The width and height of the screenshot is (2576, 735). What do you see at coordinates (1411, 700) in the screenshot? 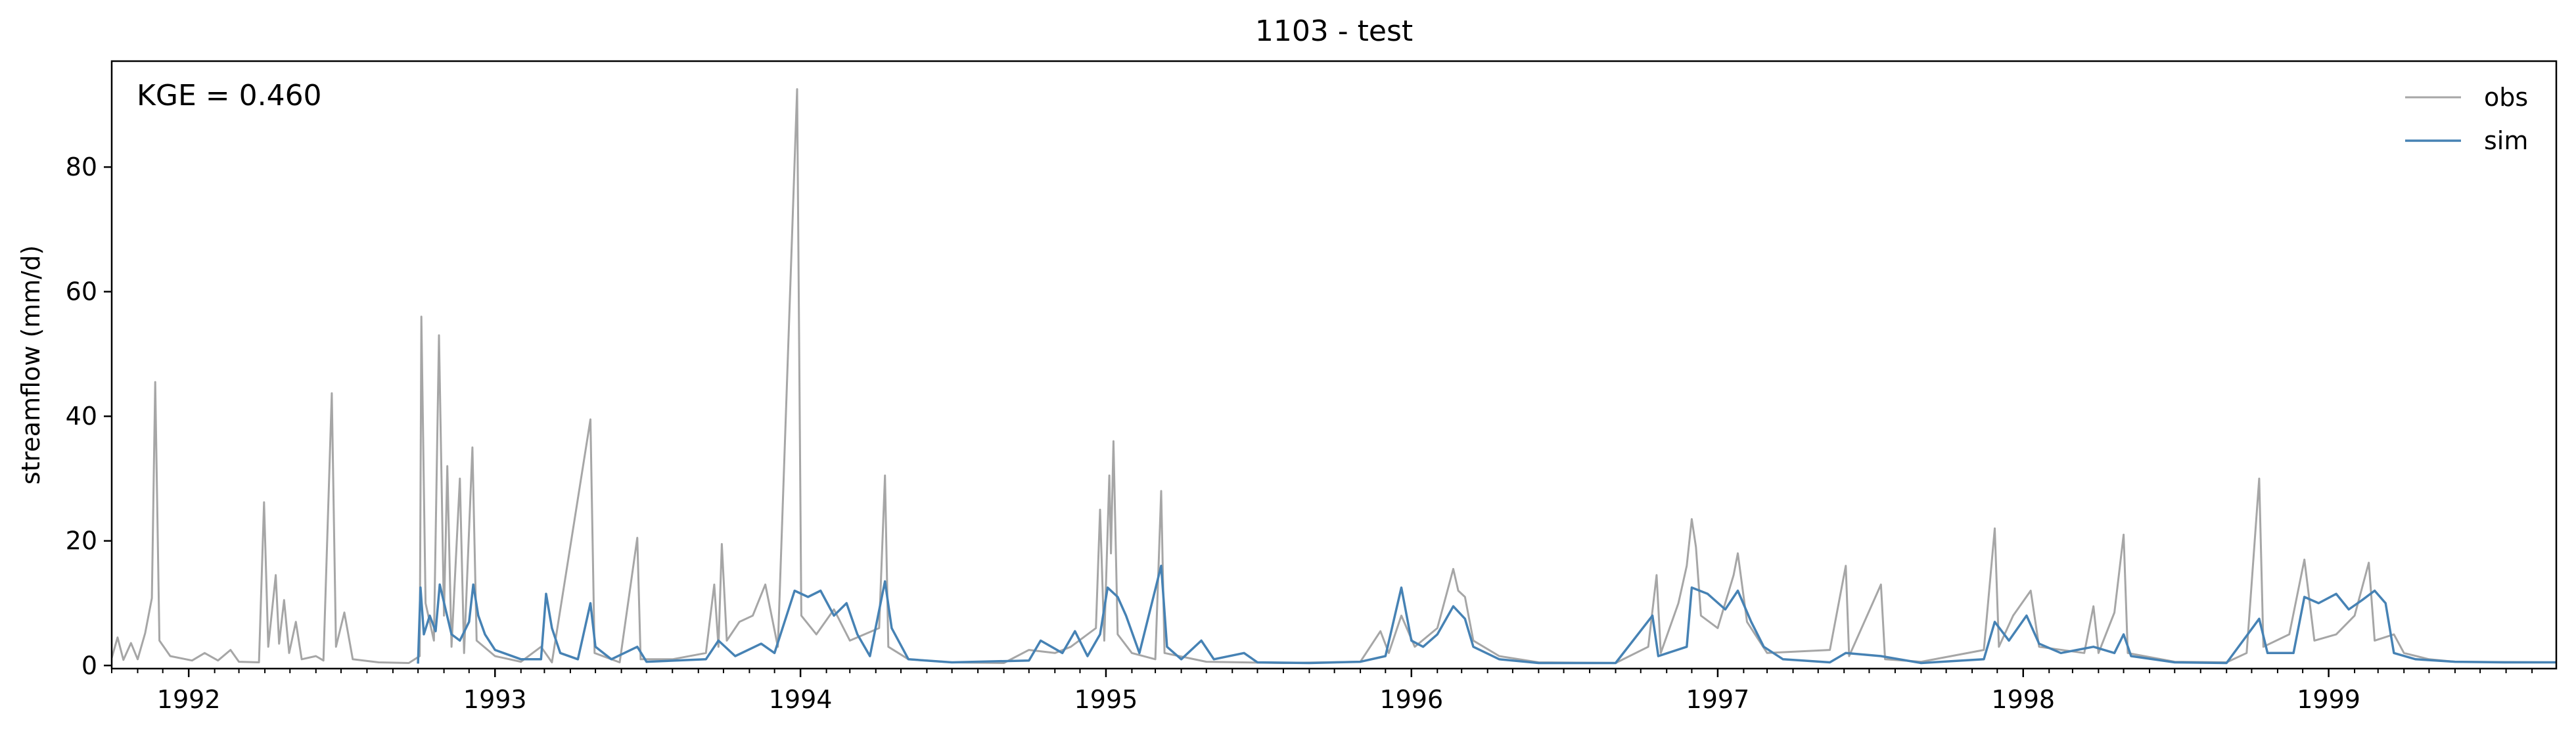
I see `x-tick-label: 1996` at bounding box center [1411, 700].